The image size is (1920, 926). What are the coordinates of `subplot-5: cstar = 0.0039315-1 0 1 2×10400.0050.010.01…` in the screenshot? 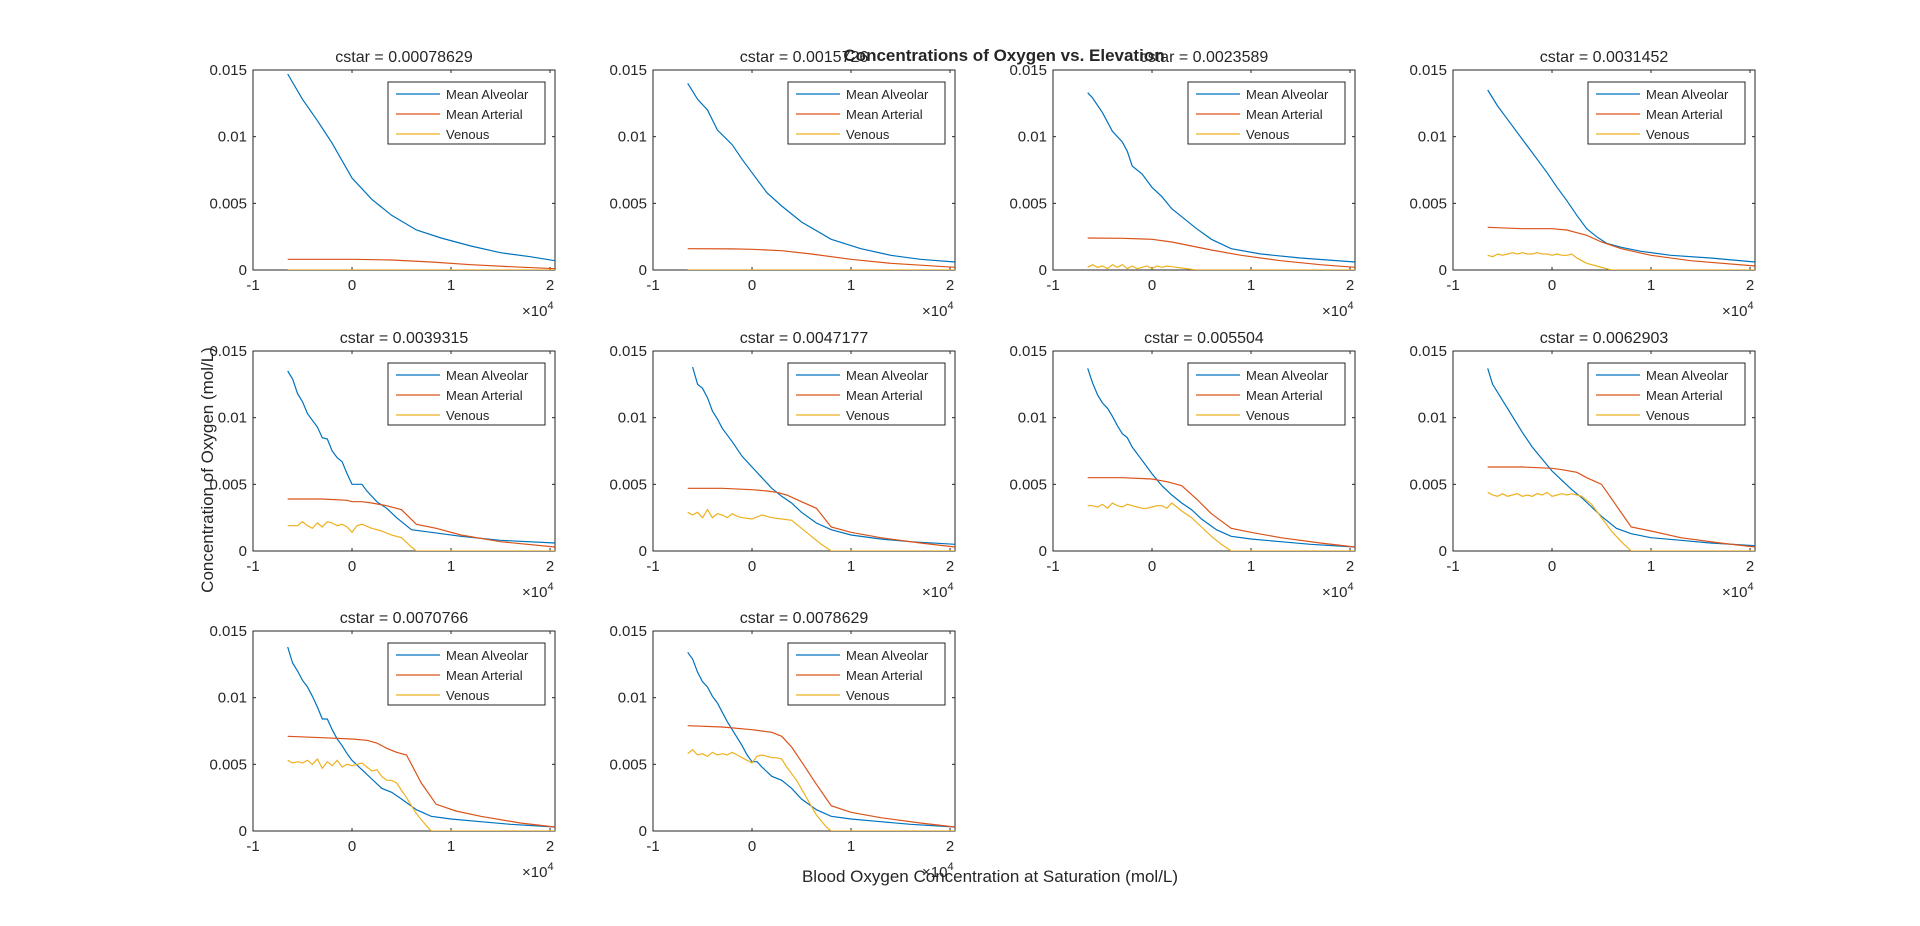 It's located at (382, 465).